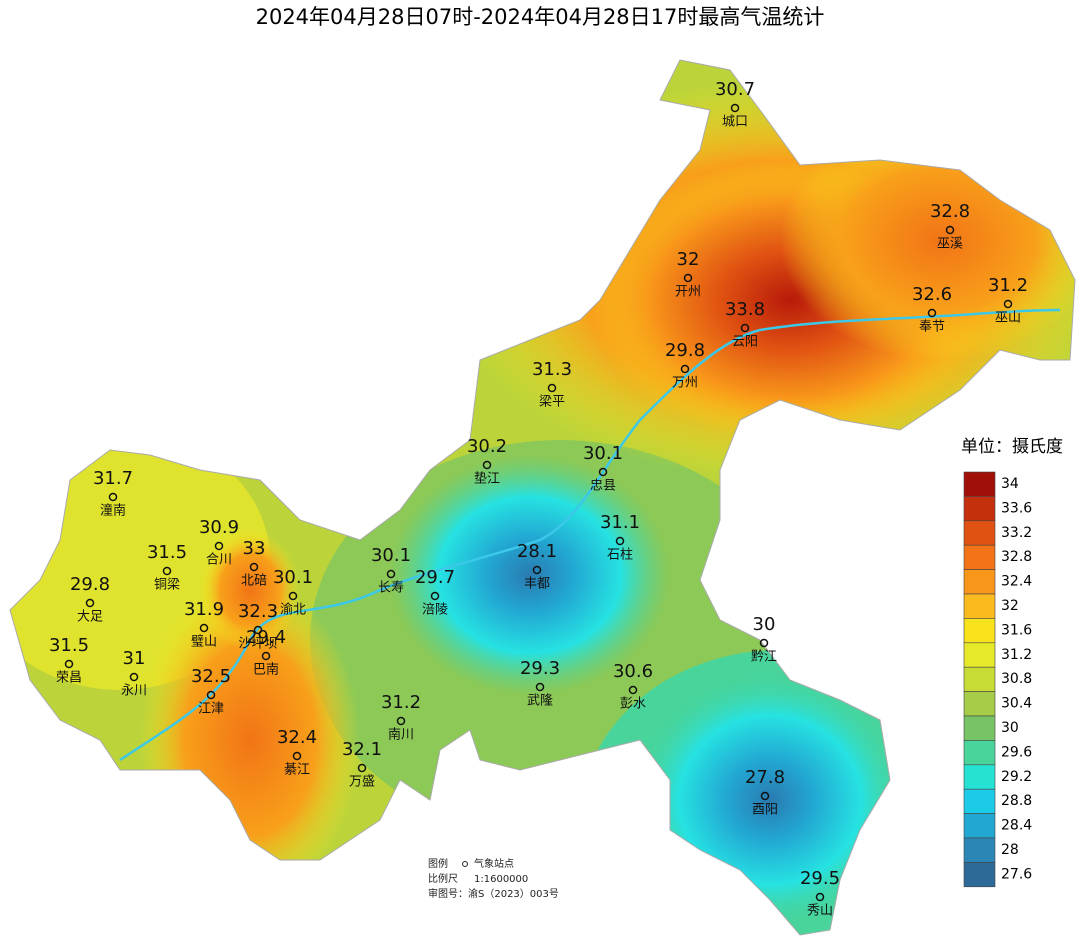 This screenshot has width=1080, height=946. Describe the element at coordinates (134, 658) in the screenshot. I see `station-value: 31` at that location.